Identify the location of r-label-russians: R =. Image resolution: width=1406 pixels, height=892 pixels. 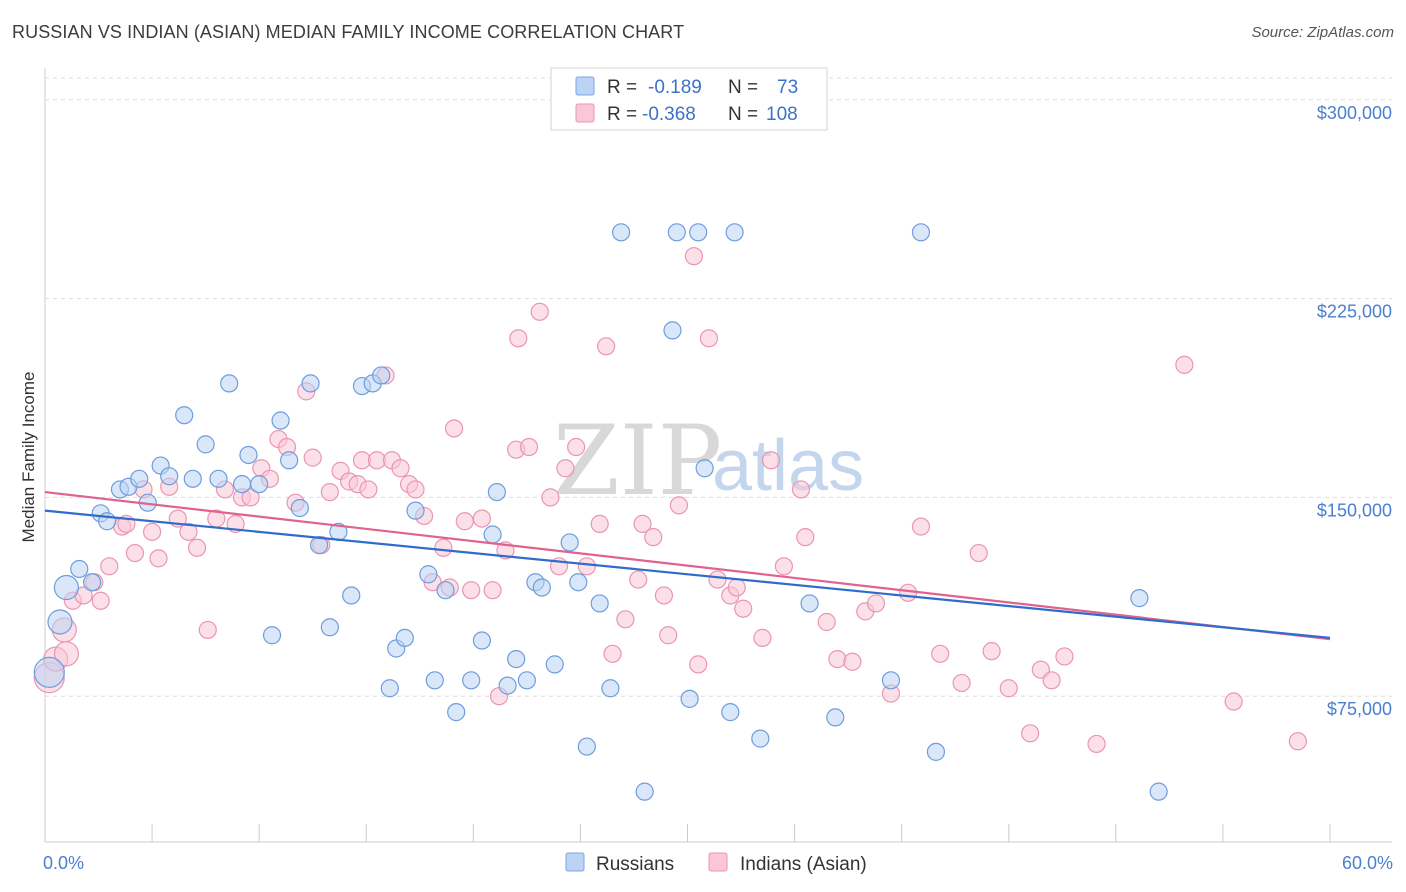
(622, 87).